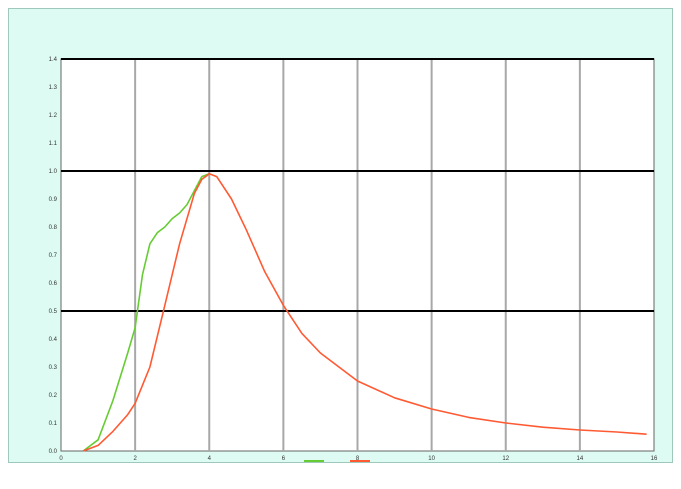 The image size is (681, 489). What do you see at coordinates (53, 88) in the screenshot?
I see `y-tick-label-13: 1.3` at bounding box center [53, 88].